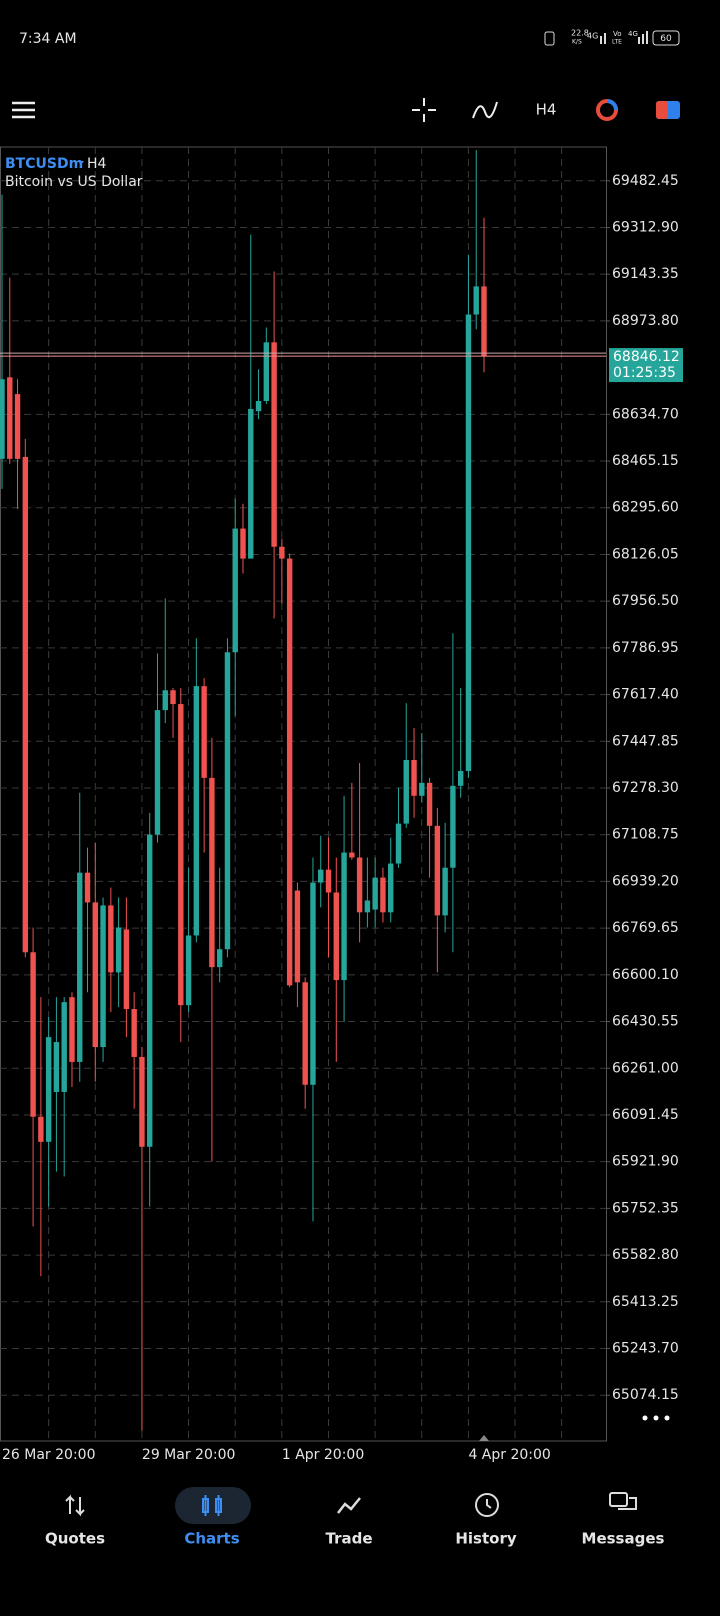  I want to click on y-tick-label: 67617.40, so click(645, 695).